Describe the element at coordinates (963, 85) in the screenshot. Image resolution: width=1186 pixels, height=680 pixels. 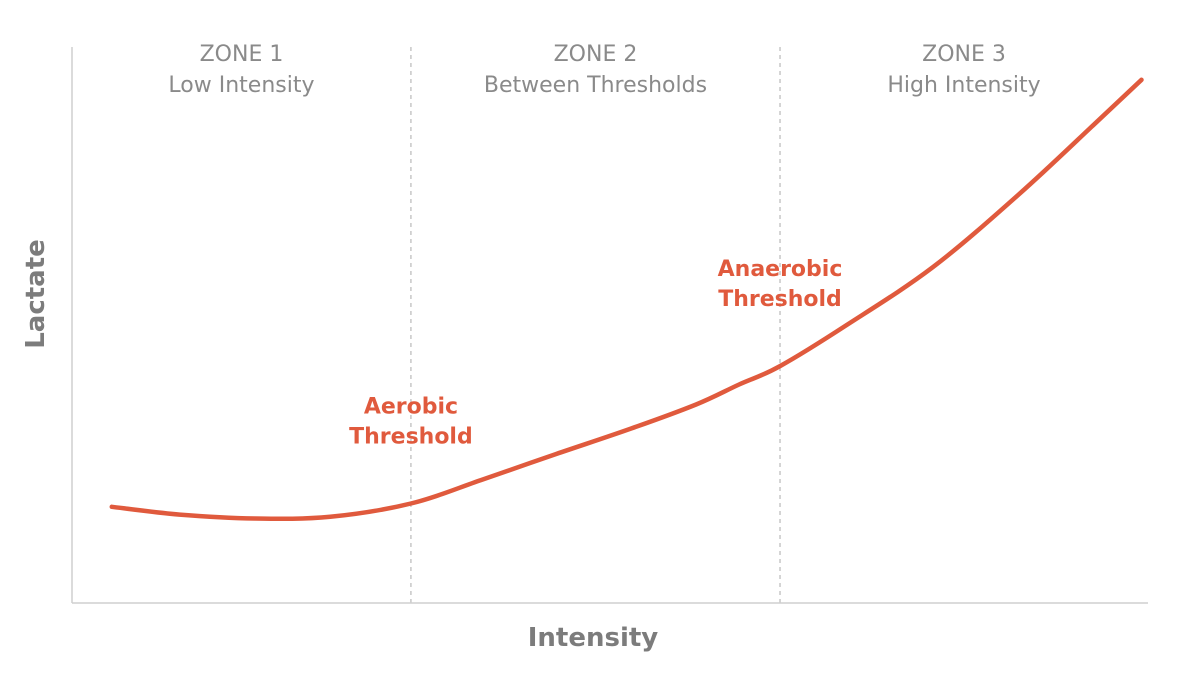
I see `zone-3-subtitle: High Intensity` at that location.